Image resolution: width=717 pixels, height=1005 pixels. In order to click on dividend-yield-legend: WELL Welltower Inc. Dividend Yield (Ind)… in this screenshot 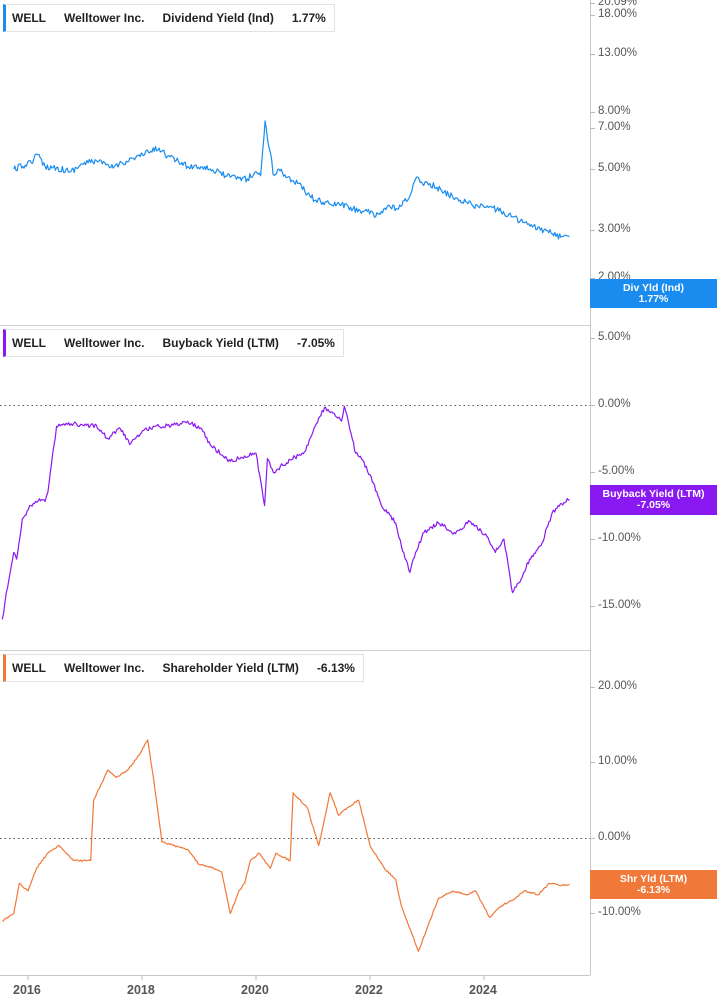, I will do `click(169, 18)`.